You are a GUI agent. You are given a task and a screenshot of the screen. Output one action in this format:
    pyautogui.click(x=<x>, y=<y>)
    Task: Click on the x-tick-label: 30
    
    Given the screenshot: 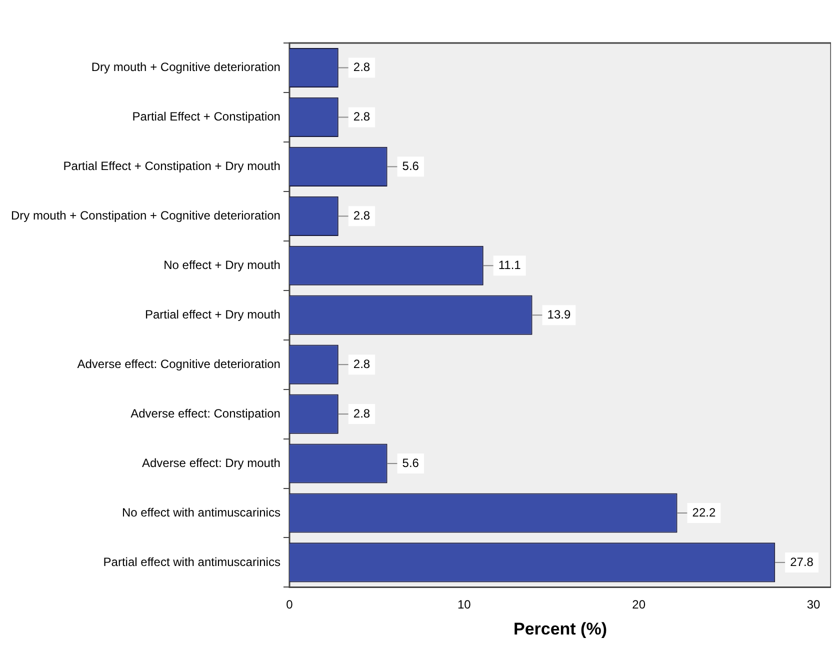 What is the action you would take?
    pyautogui.click(x=813, y=605)
    